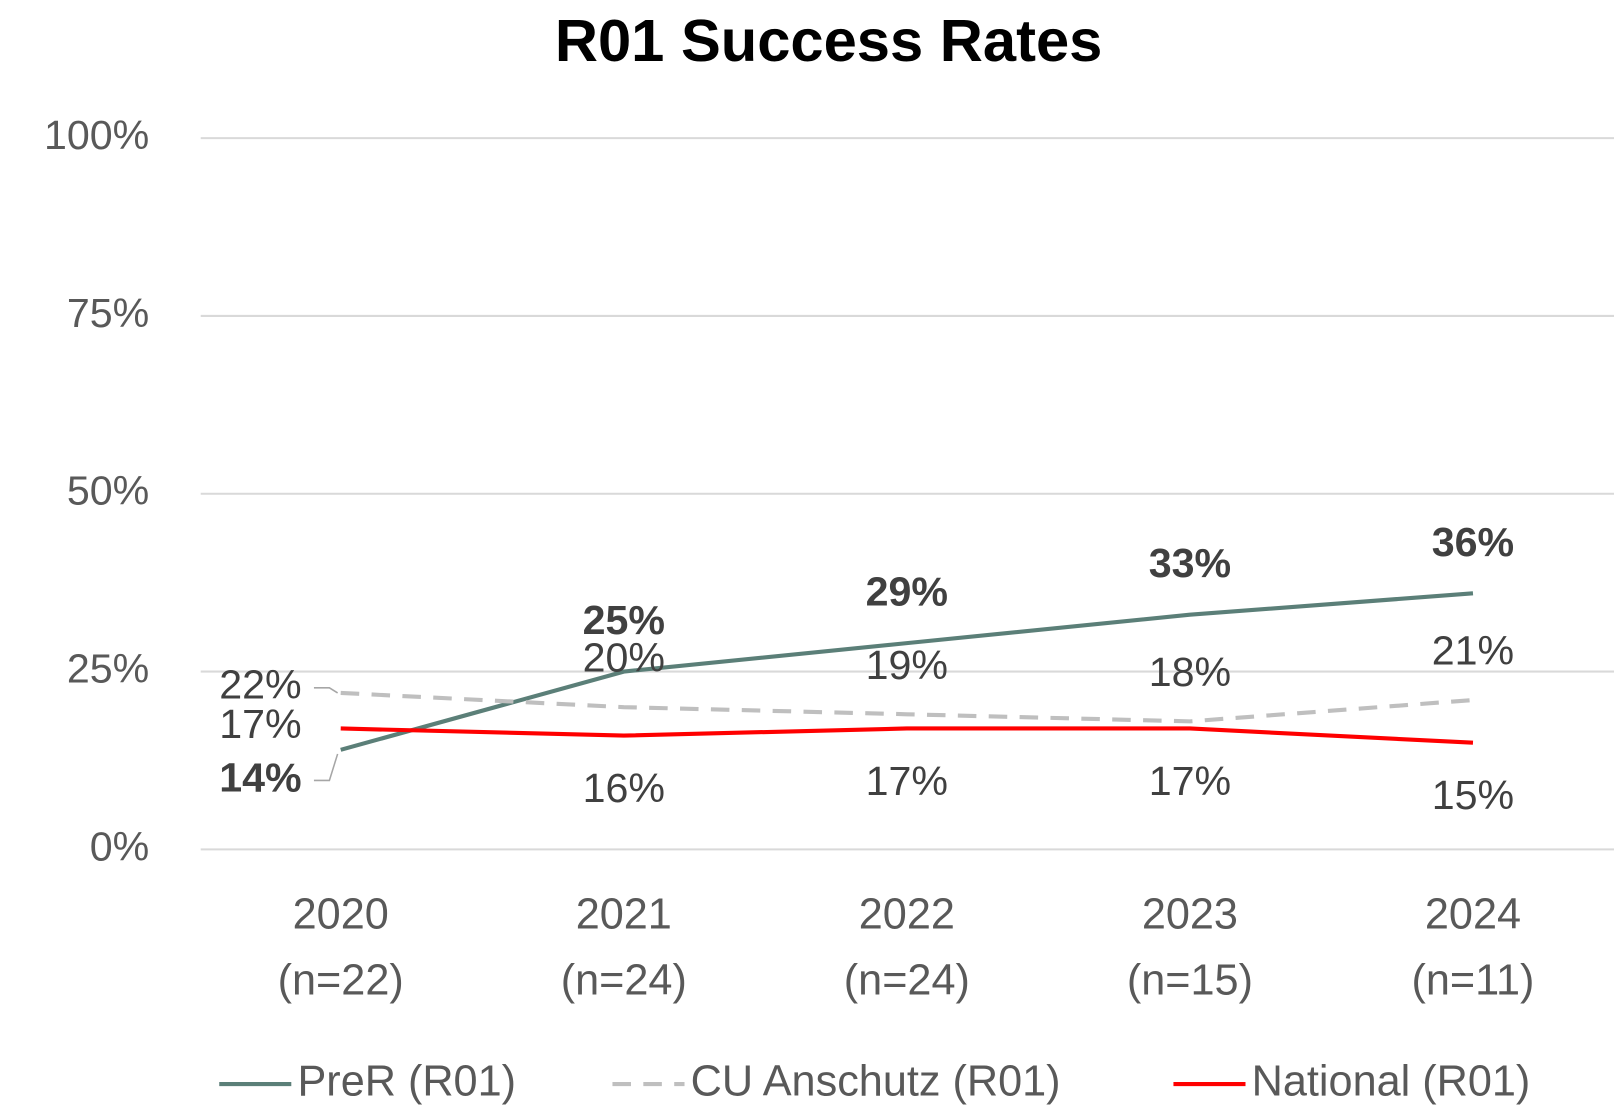 This screenshot has height=1109, width=1614. Describe the element at coordinates (624, 915) in the screenshot. I see `x-tick-label: 2021` at that location.